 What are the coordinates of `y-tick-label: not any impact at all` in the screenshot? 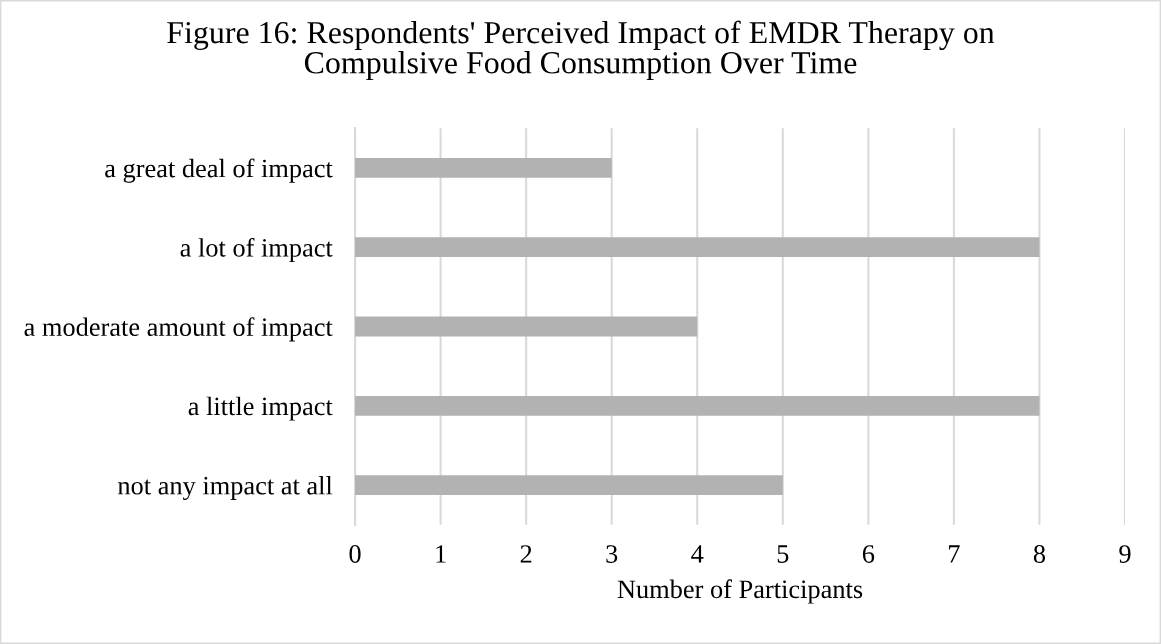 It's located at (225, 488).